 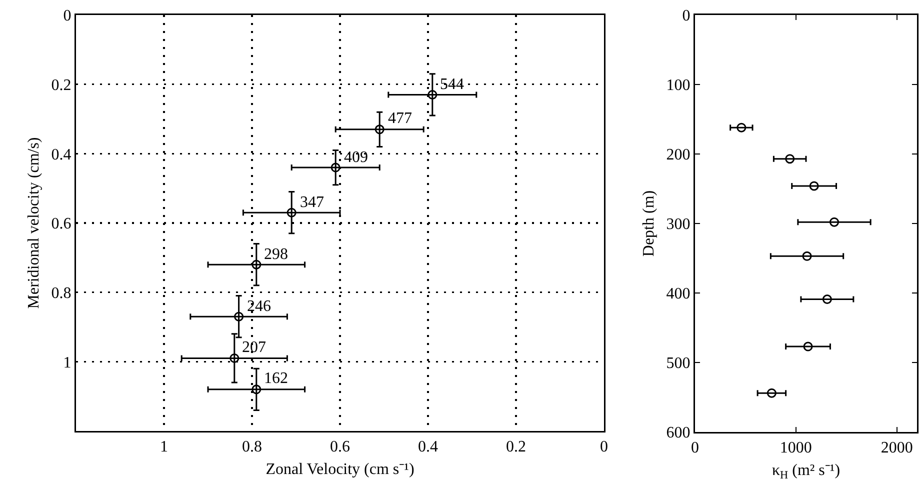 What do you see at coordinates (428, 447) in the screenshot?
I see `x-tick-label: 0.4` at bounding box center [428, 447].